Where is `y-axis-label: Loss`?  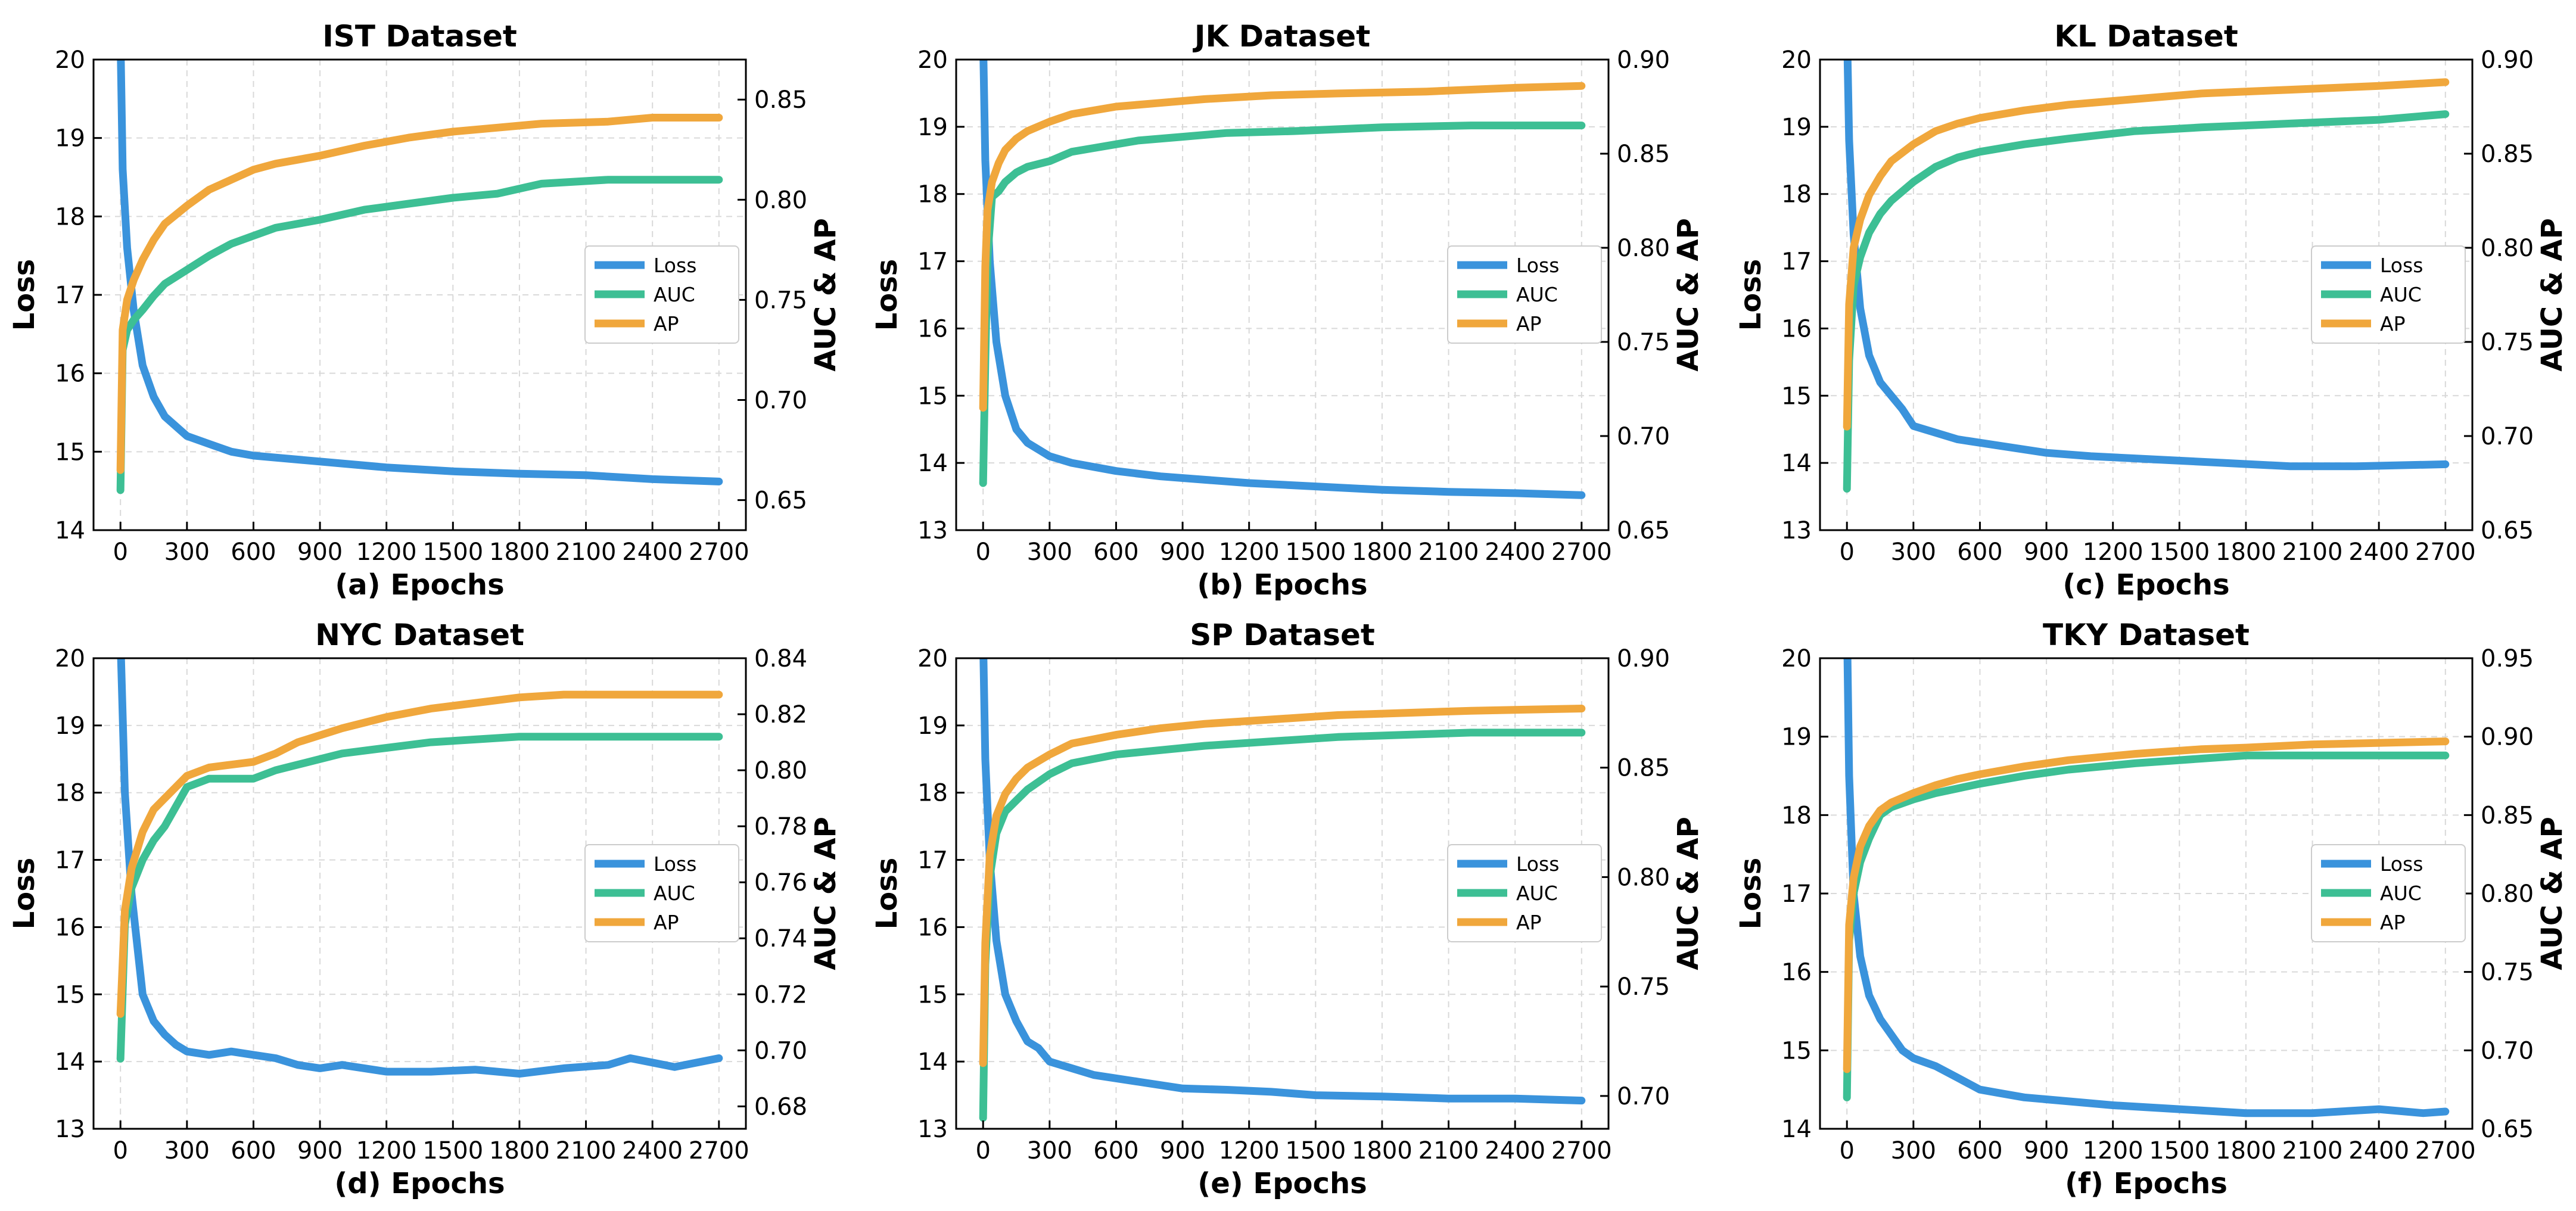 y-axis-label: Loss is located at coordinates (24, 894).